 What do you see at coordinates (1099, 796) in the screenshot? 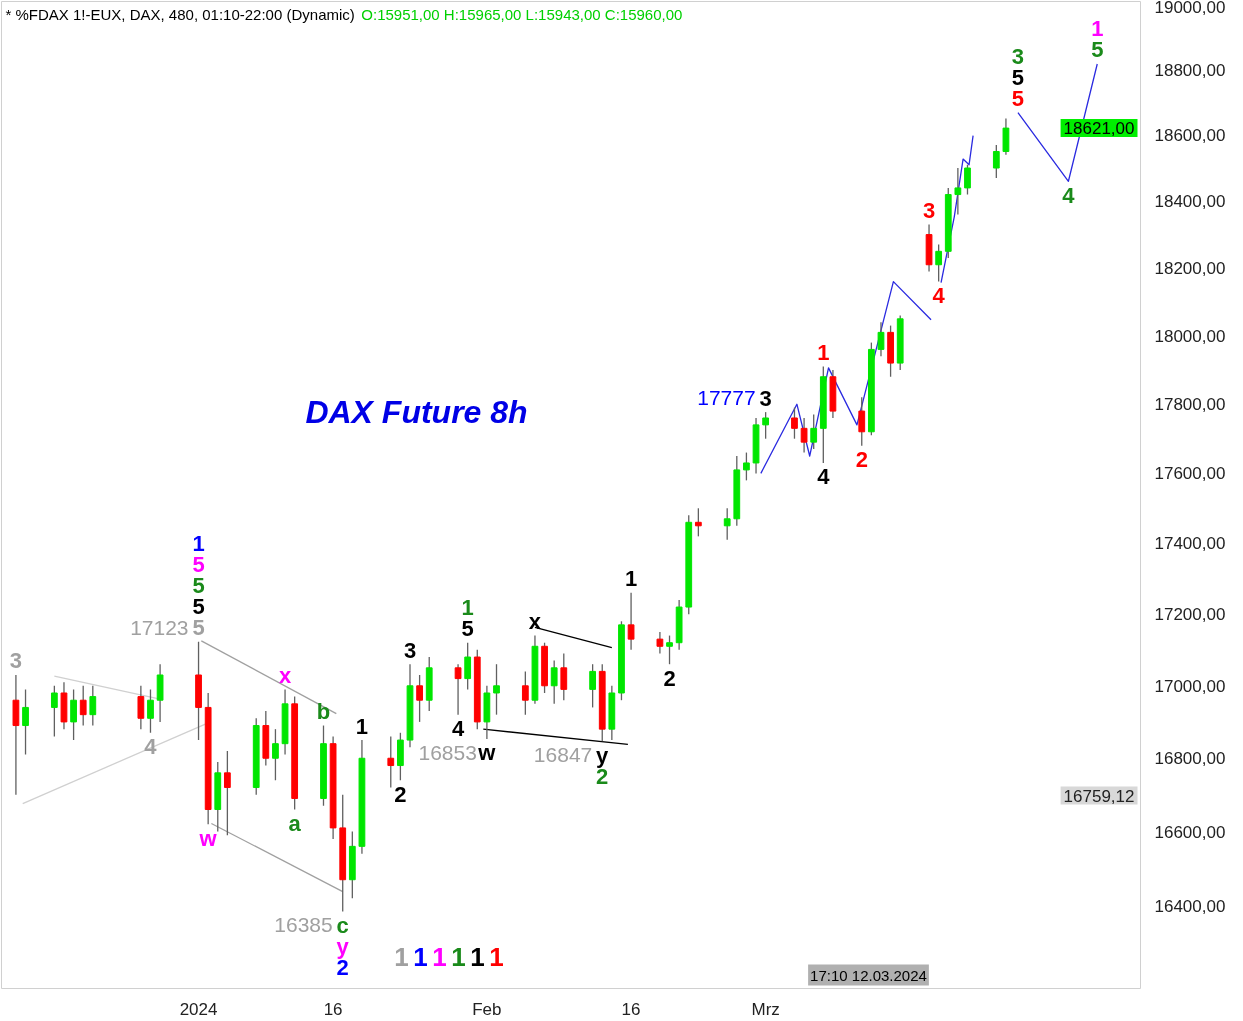
I see `annotation: 16759,12` at bounding box center [1099, 796].